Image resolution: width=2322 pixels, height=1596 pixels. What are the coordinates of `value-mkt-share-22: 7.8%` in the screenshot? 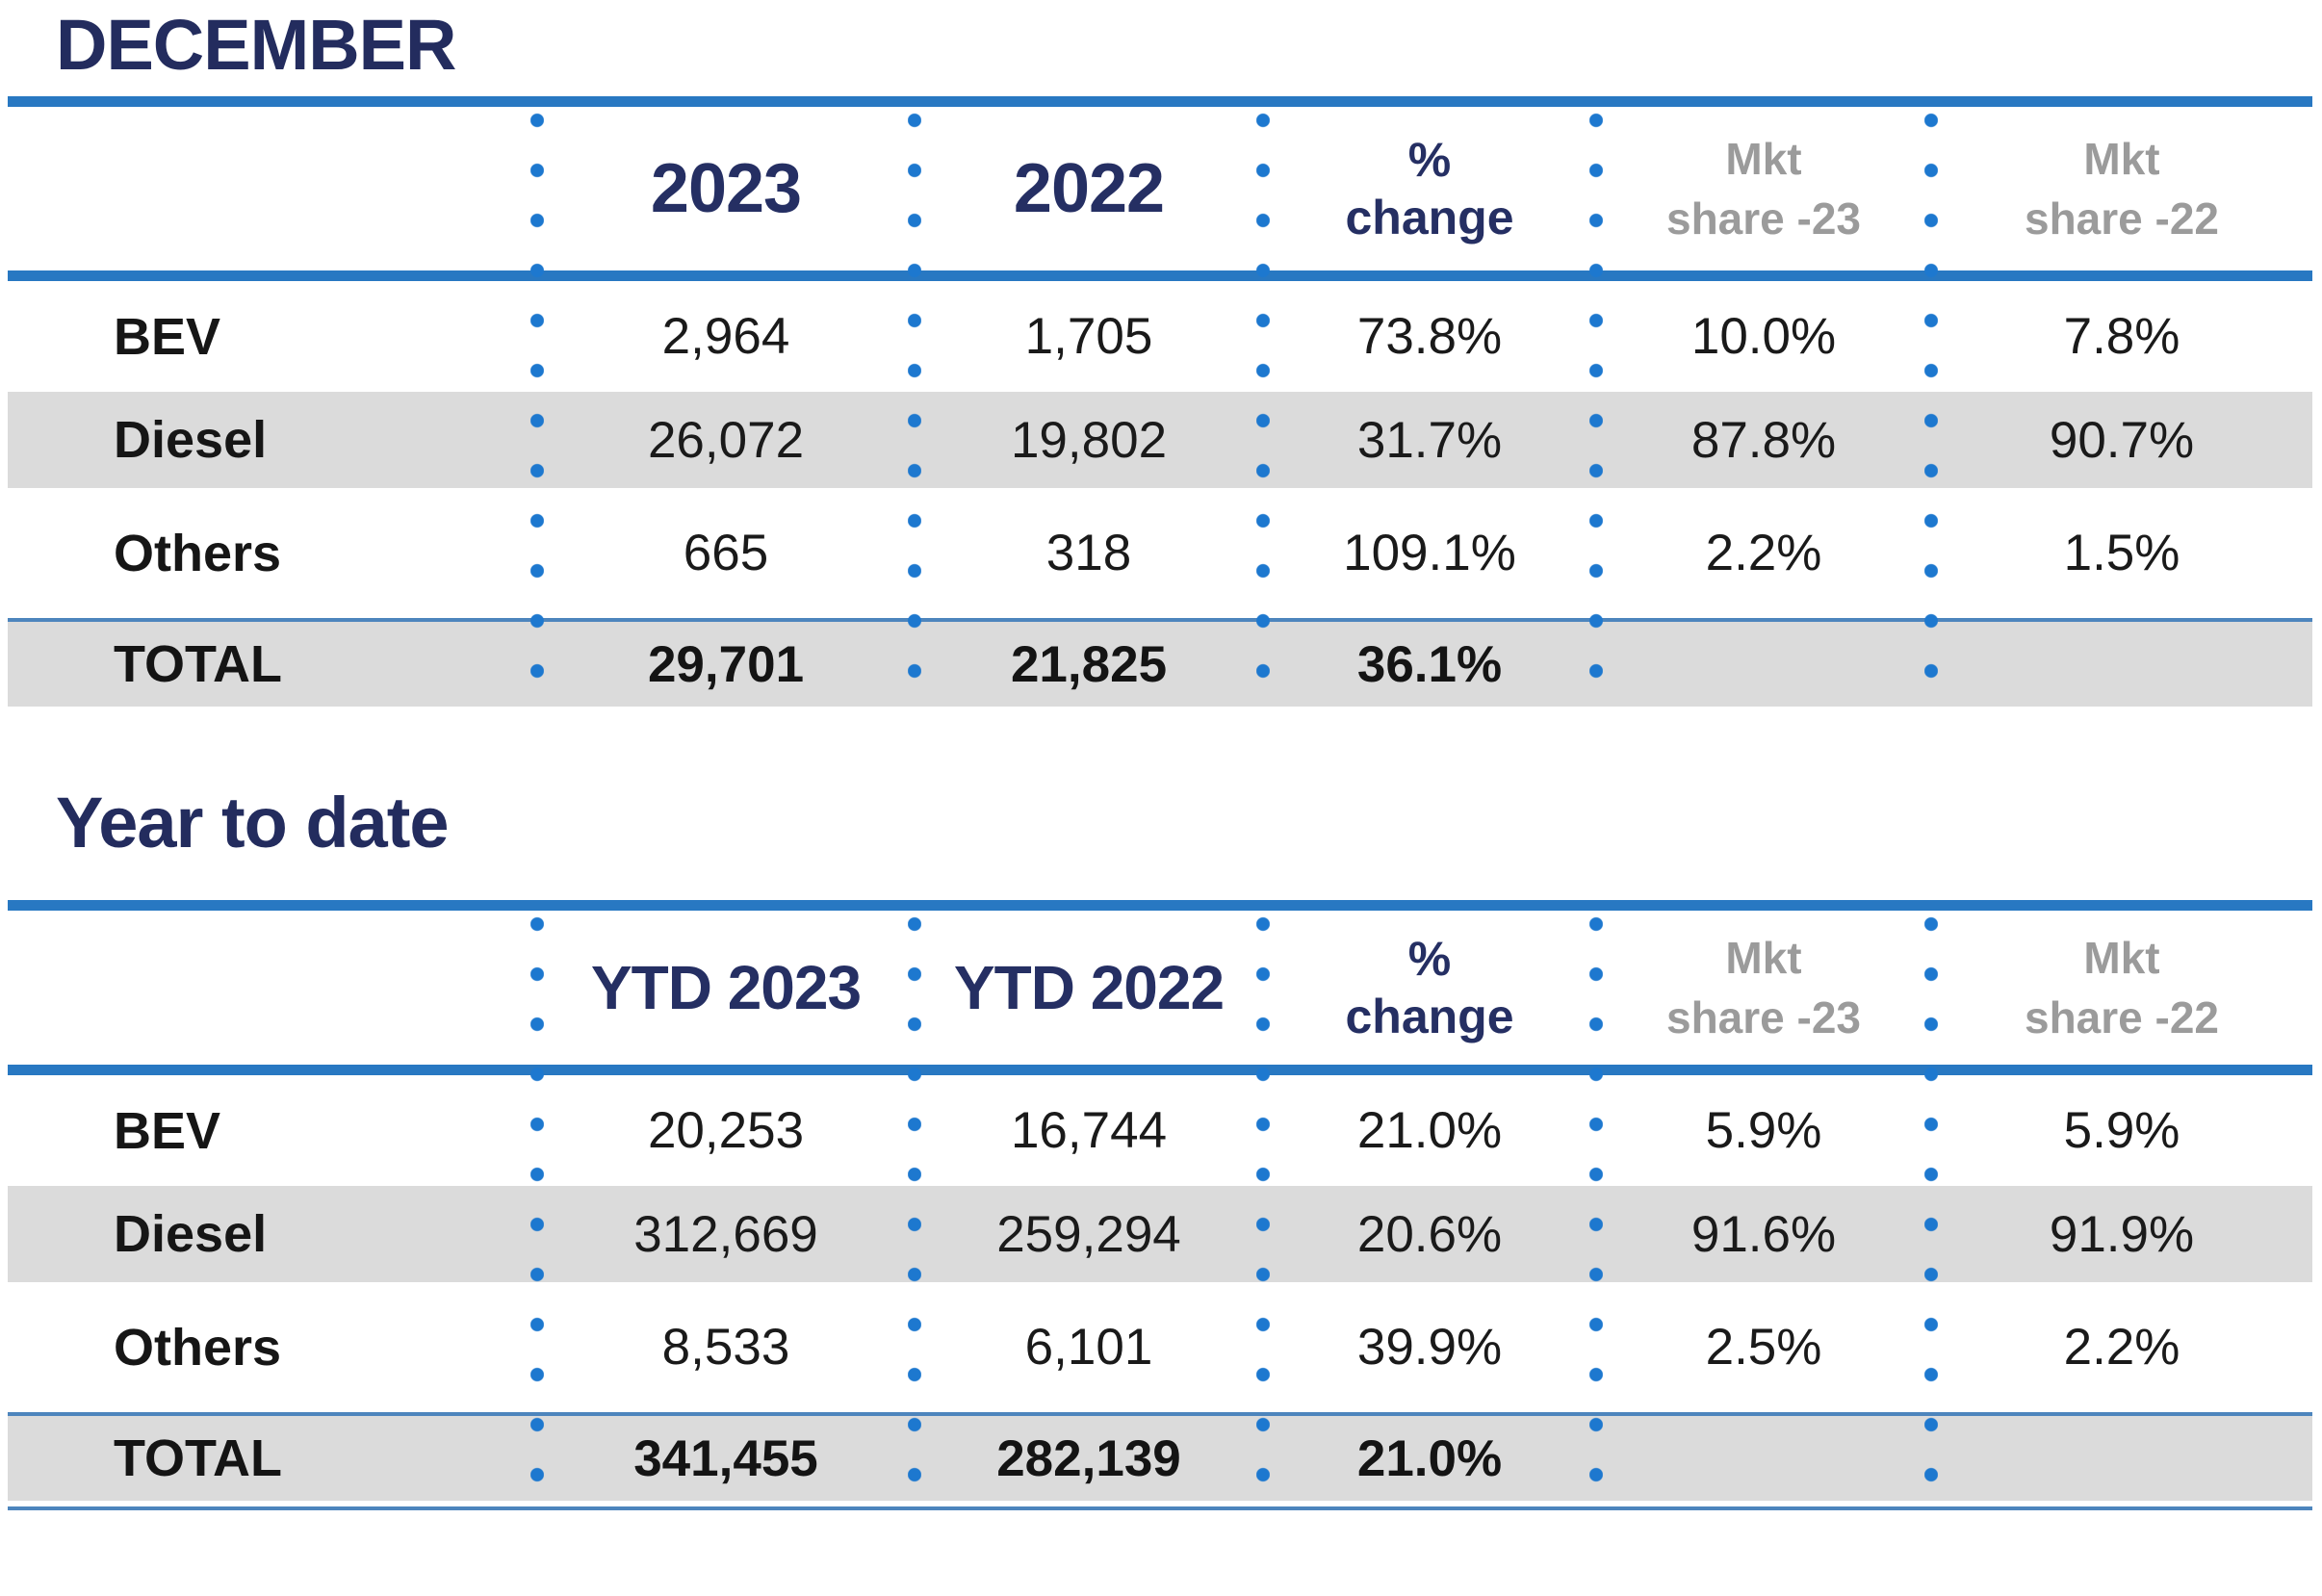 It's located at (2122, 337).